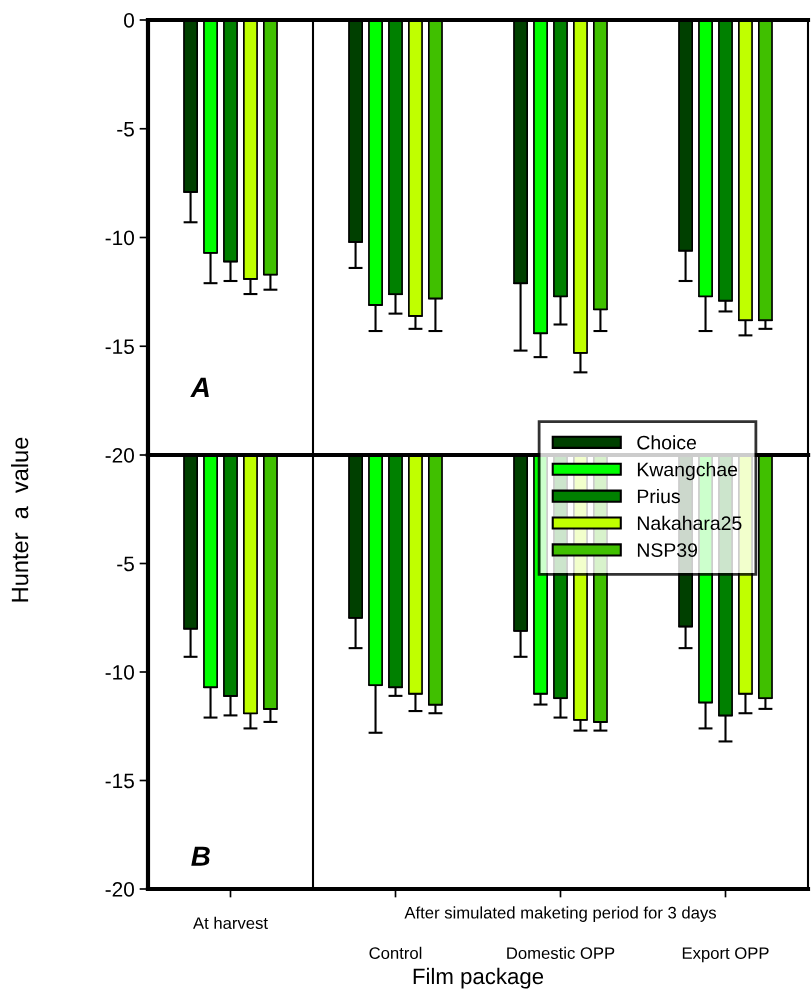  What do you see at coordinates (658, 496) in the screenshot?
I see `legend-label: Prius` at bounding box center [658, 496].